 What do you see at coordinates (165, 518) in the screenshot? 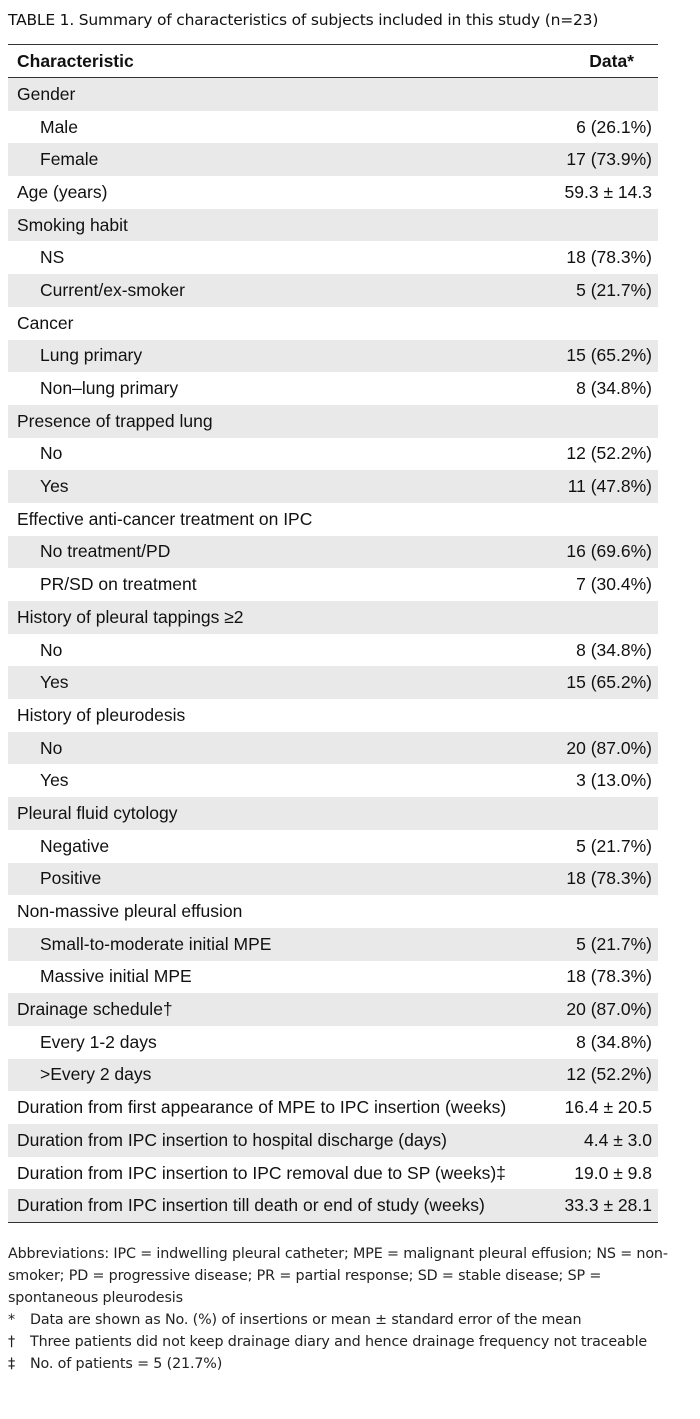
I see `characteristic-cell: Effective anti-cancer treatment on IPC` at bounding box center [165, 518].